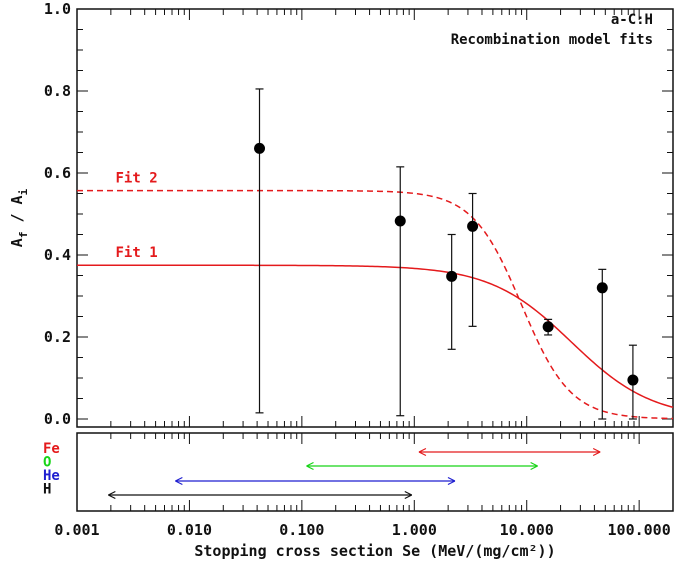 Image resolution: width=698 pixels, height=568 pixels. I want to click on x-tick-label: 0.100, so click(301, 530).